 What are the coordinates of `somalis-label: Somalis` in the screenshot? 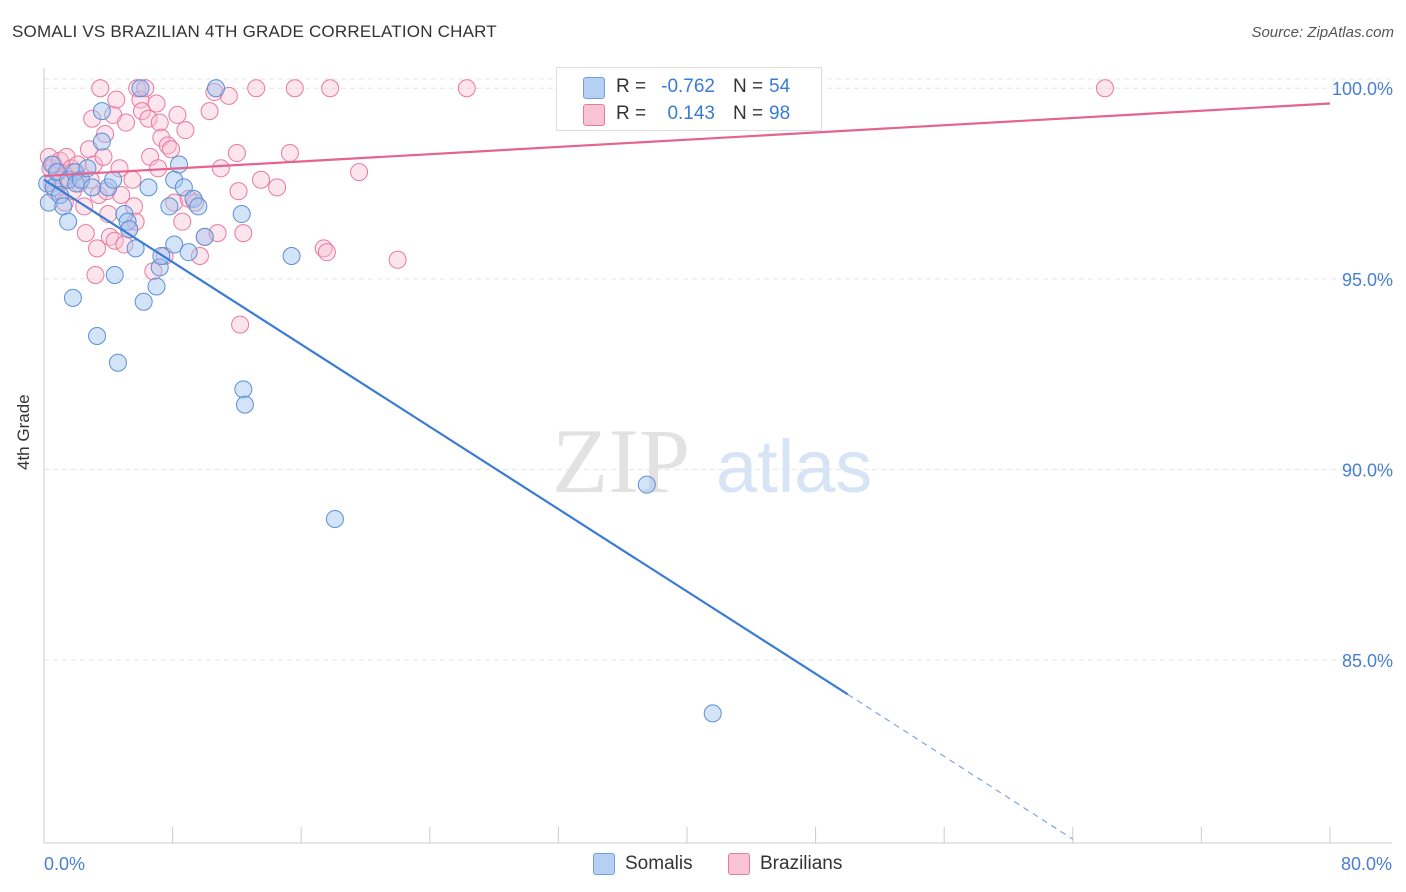 It's located at (659, 863).